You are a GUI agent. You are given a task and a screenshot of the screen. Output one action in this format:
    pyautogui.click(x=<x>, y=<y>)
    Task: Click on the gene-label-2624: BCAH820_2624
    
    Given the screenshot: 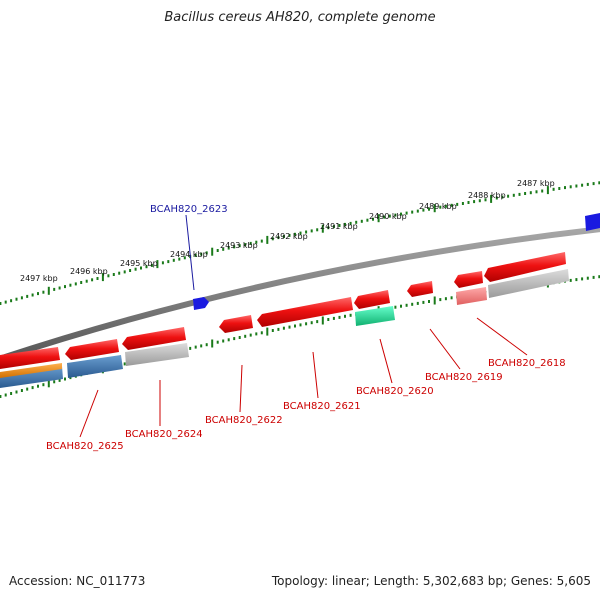 What is the action you would take?
    pyautogui.click(x=164, y=434)
    